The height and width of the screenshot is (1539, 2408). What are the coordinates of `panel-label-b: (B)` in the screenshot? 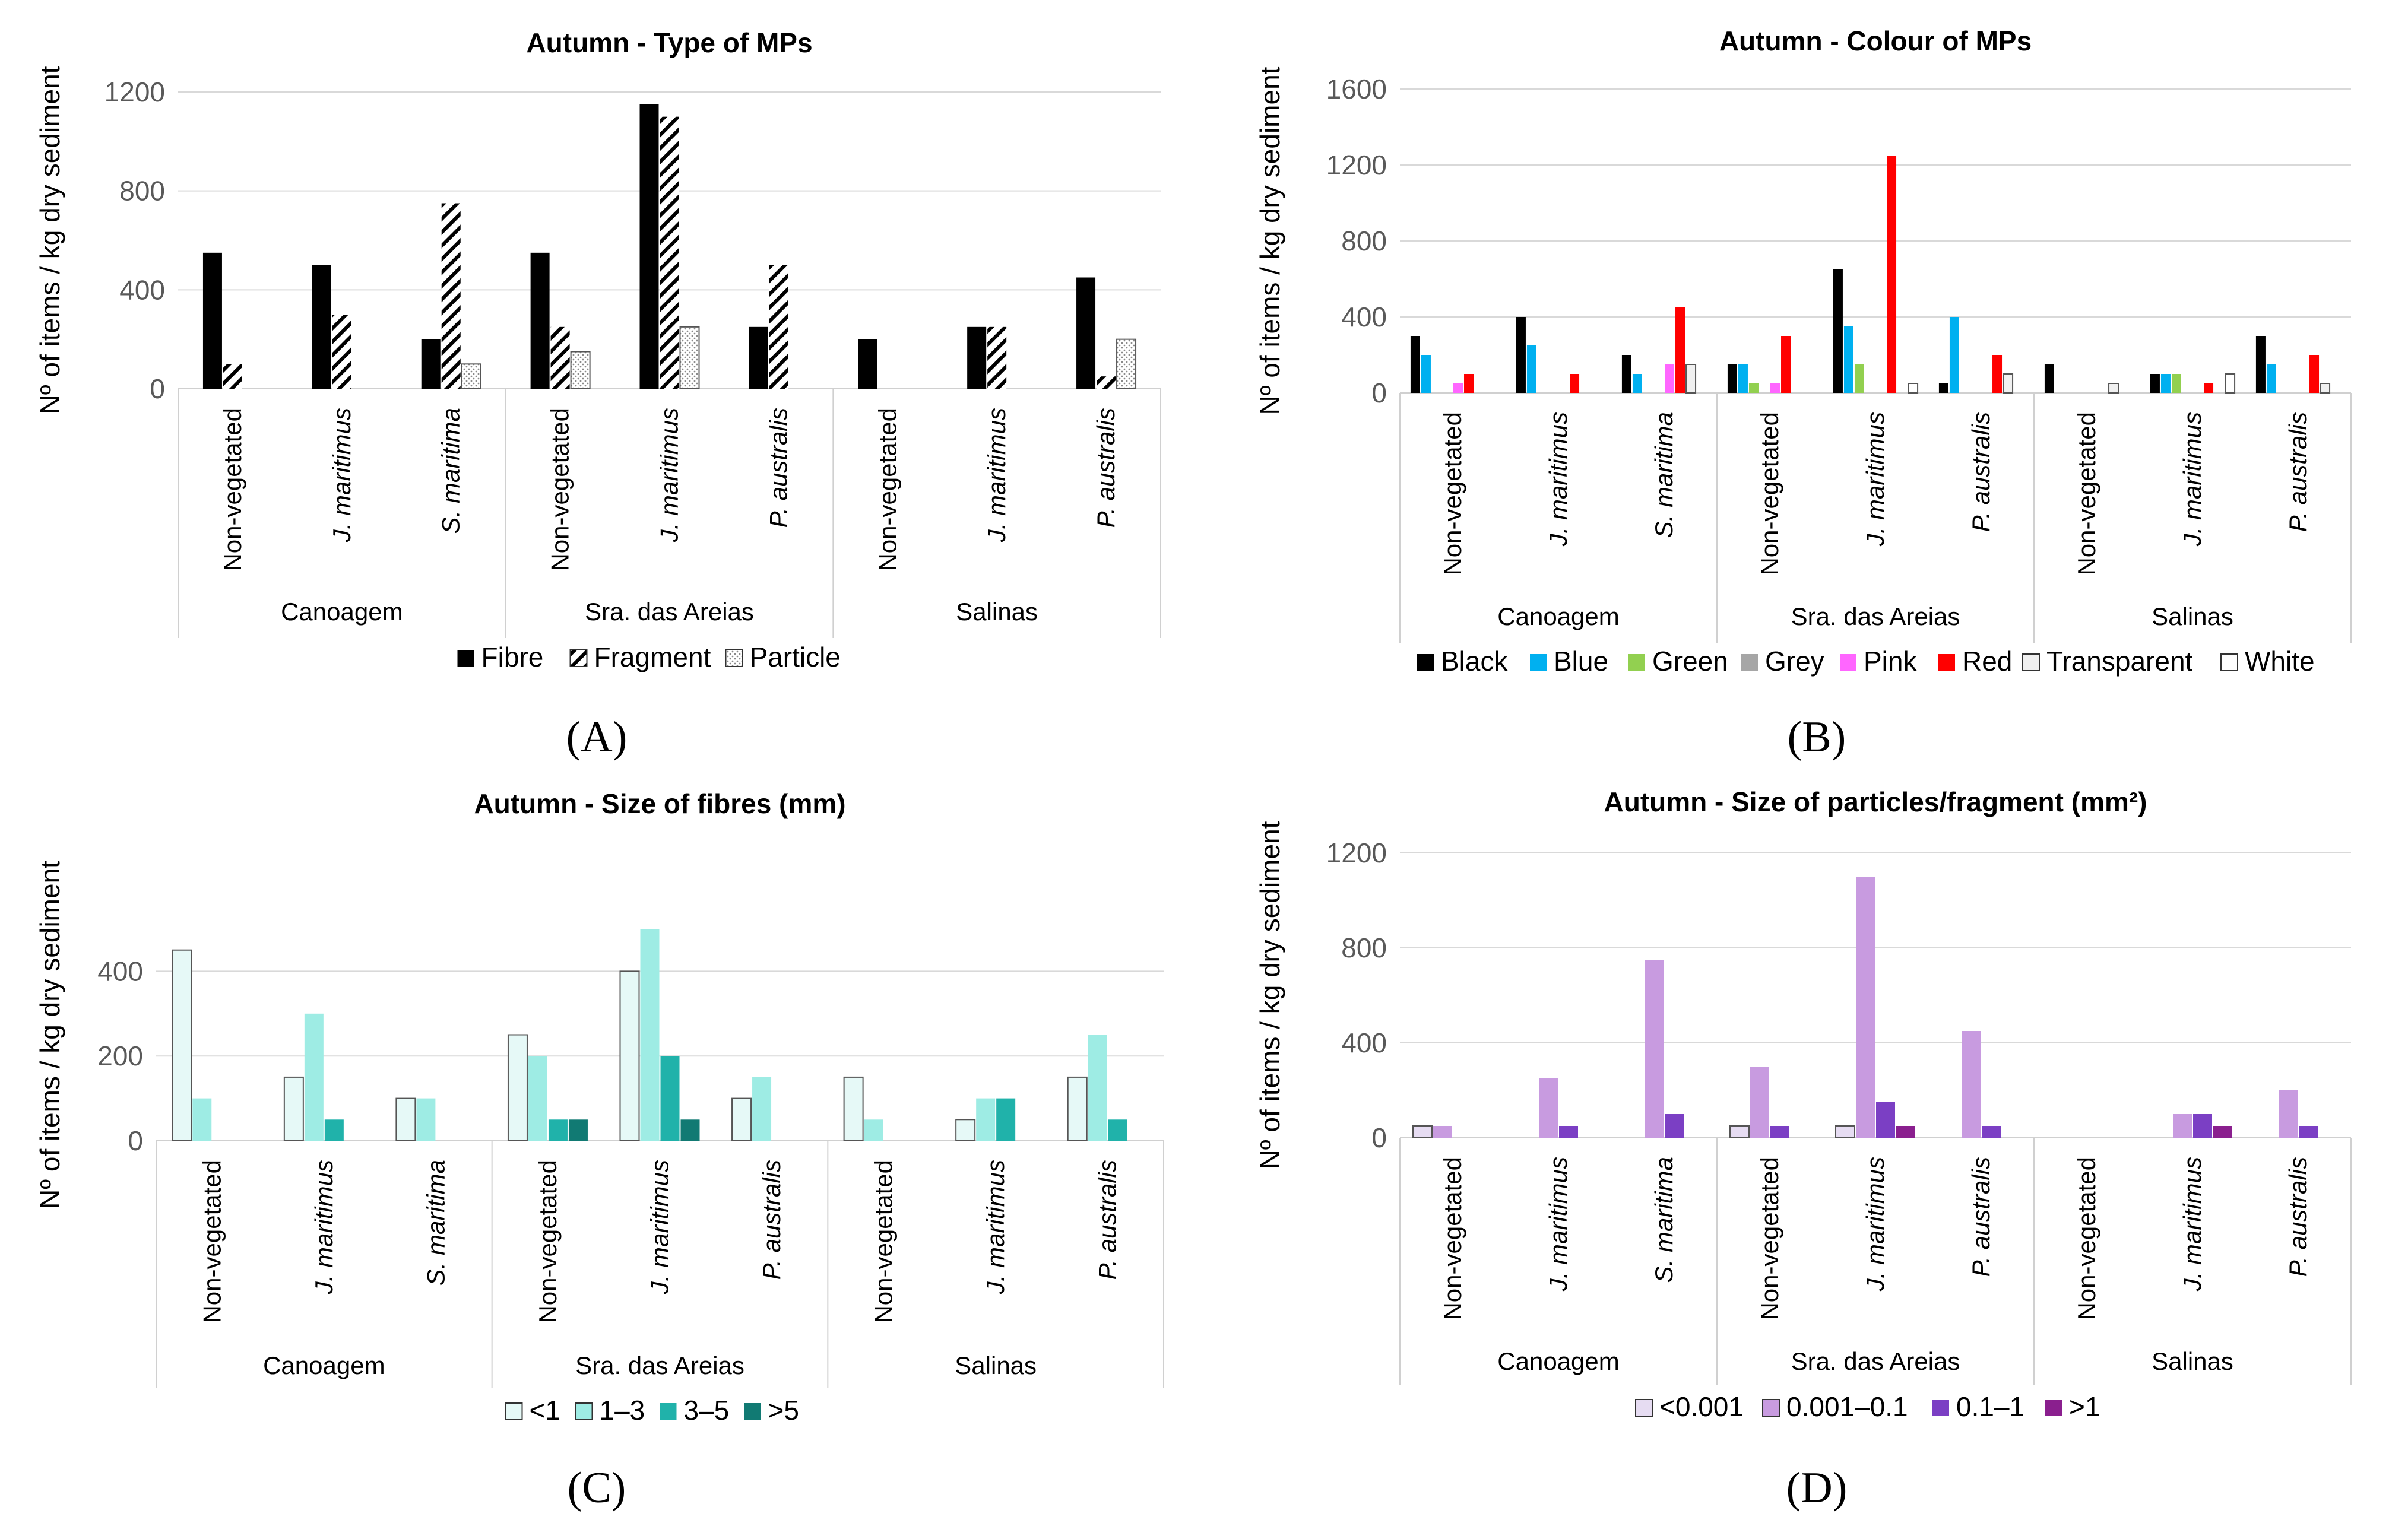 It's located at (1816, 737).